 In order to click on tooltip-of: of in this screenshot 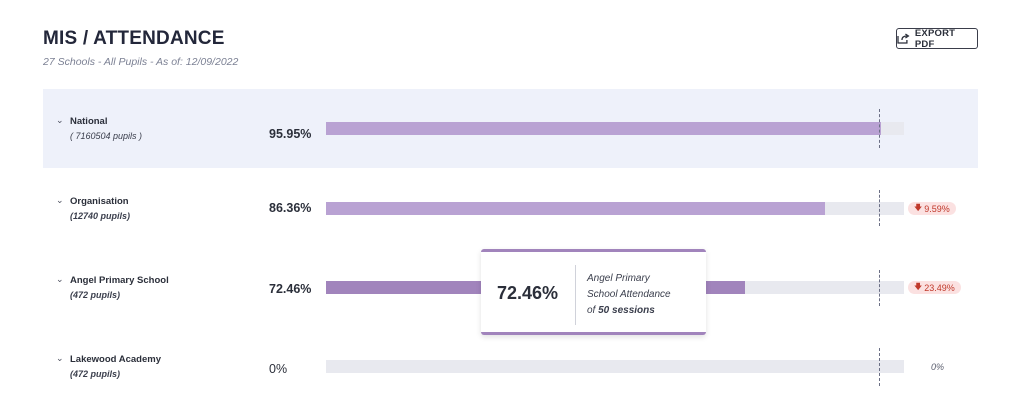, I will do `click(591, 310)`.